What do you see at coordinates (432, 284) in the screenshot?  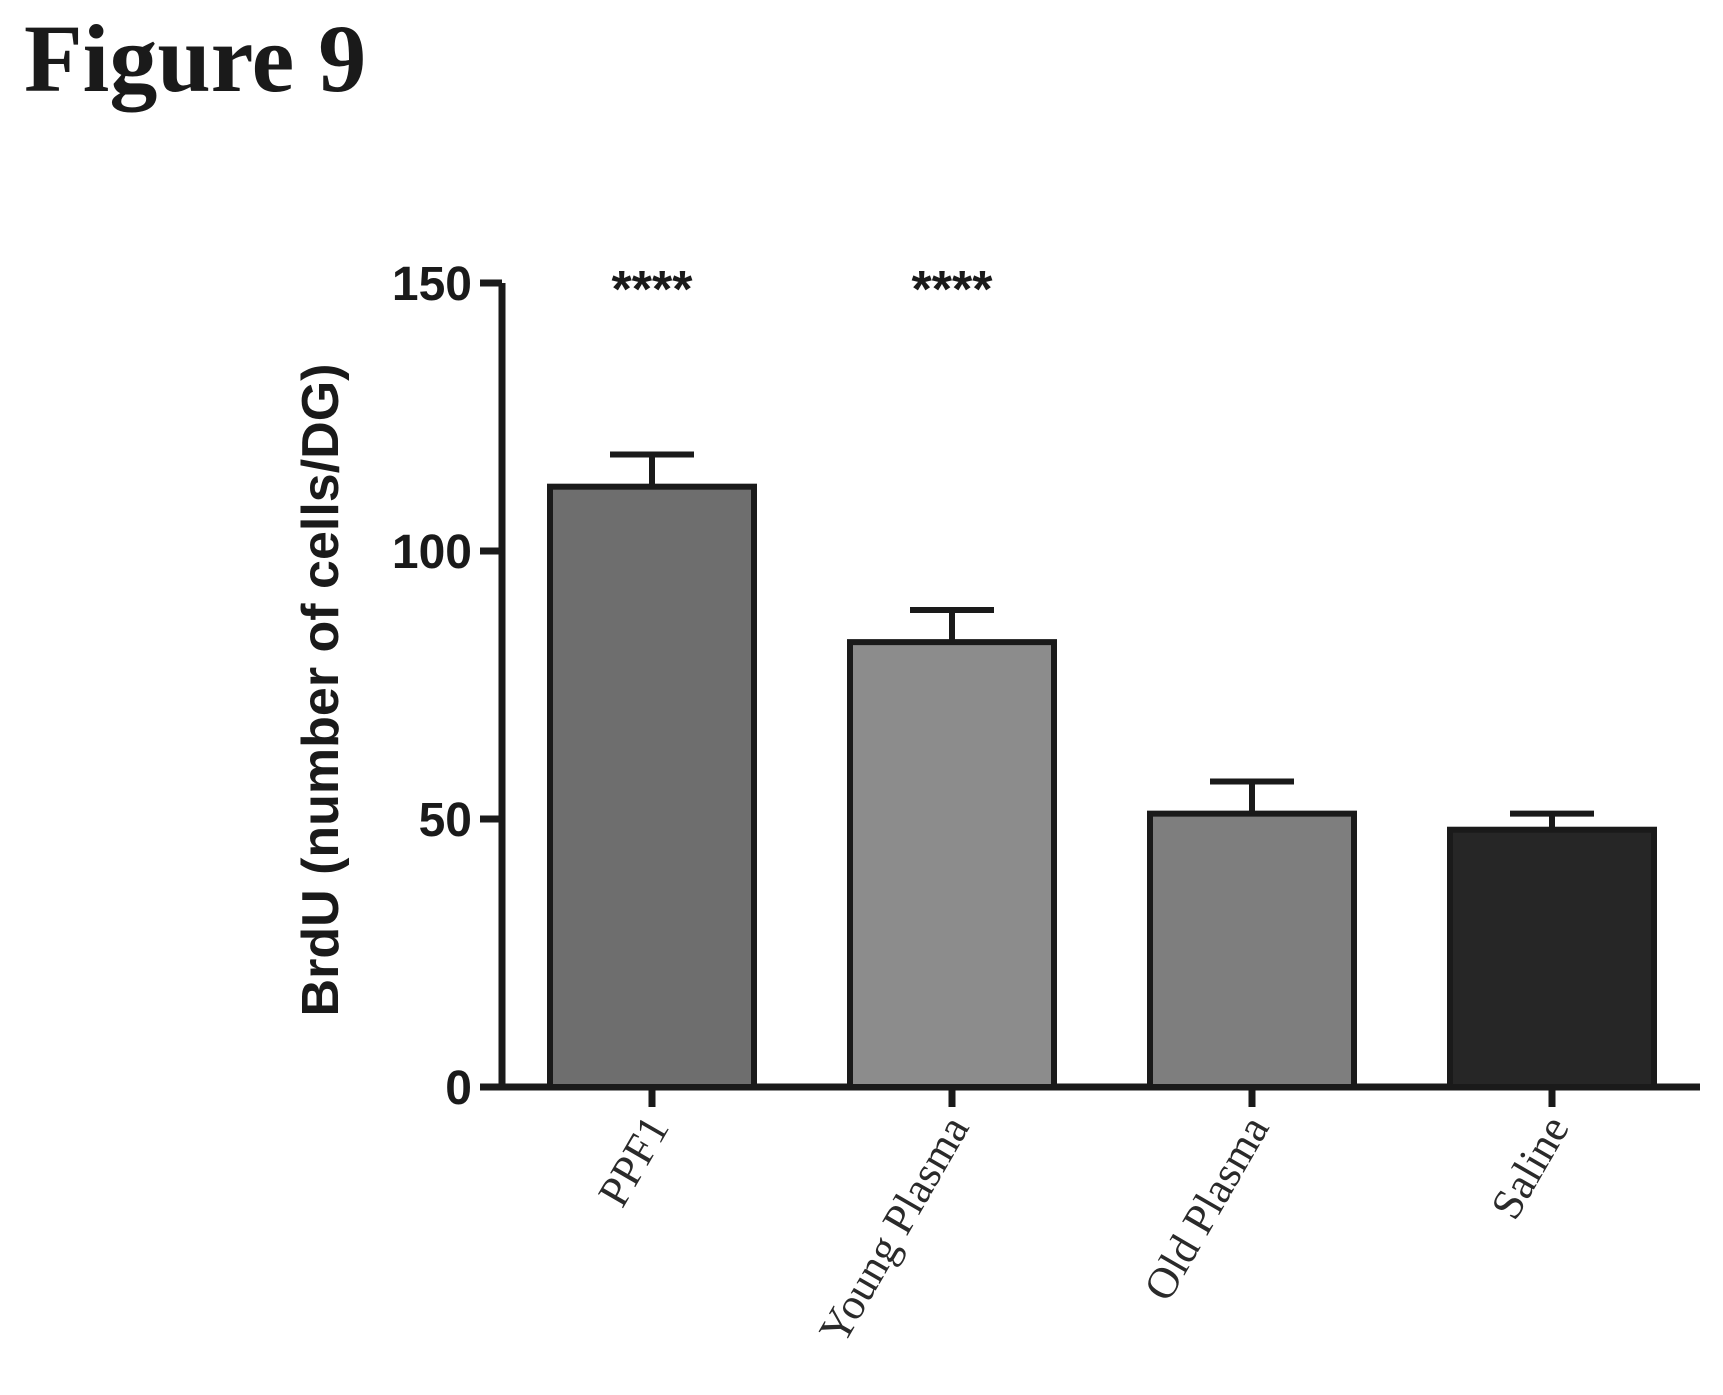 I see `y-tick-label: 150` at bounding box center [432, 284].